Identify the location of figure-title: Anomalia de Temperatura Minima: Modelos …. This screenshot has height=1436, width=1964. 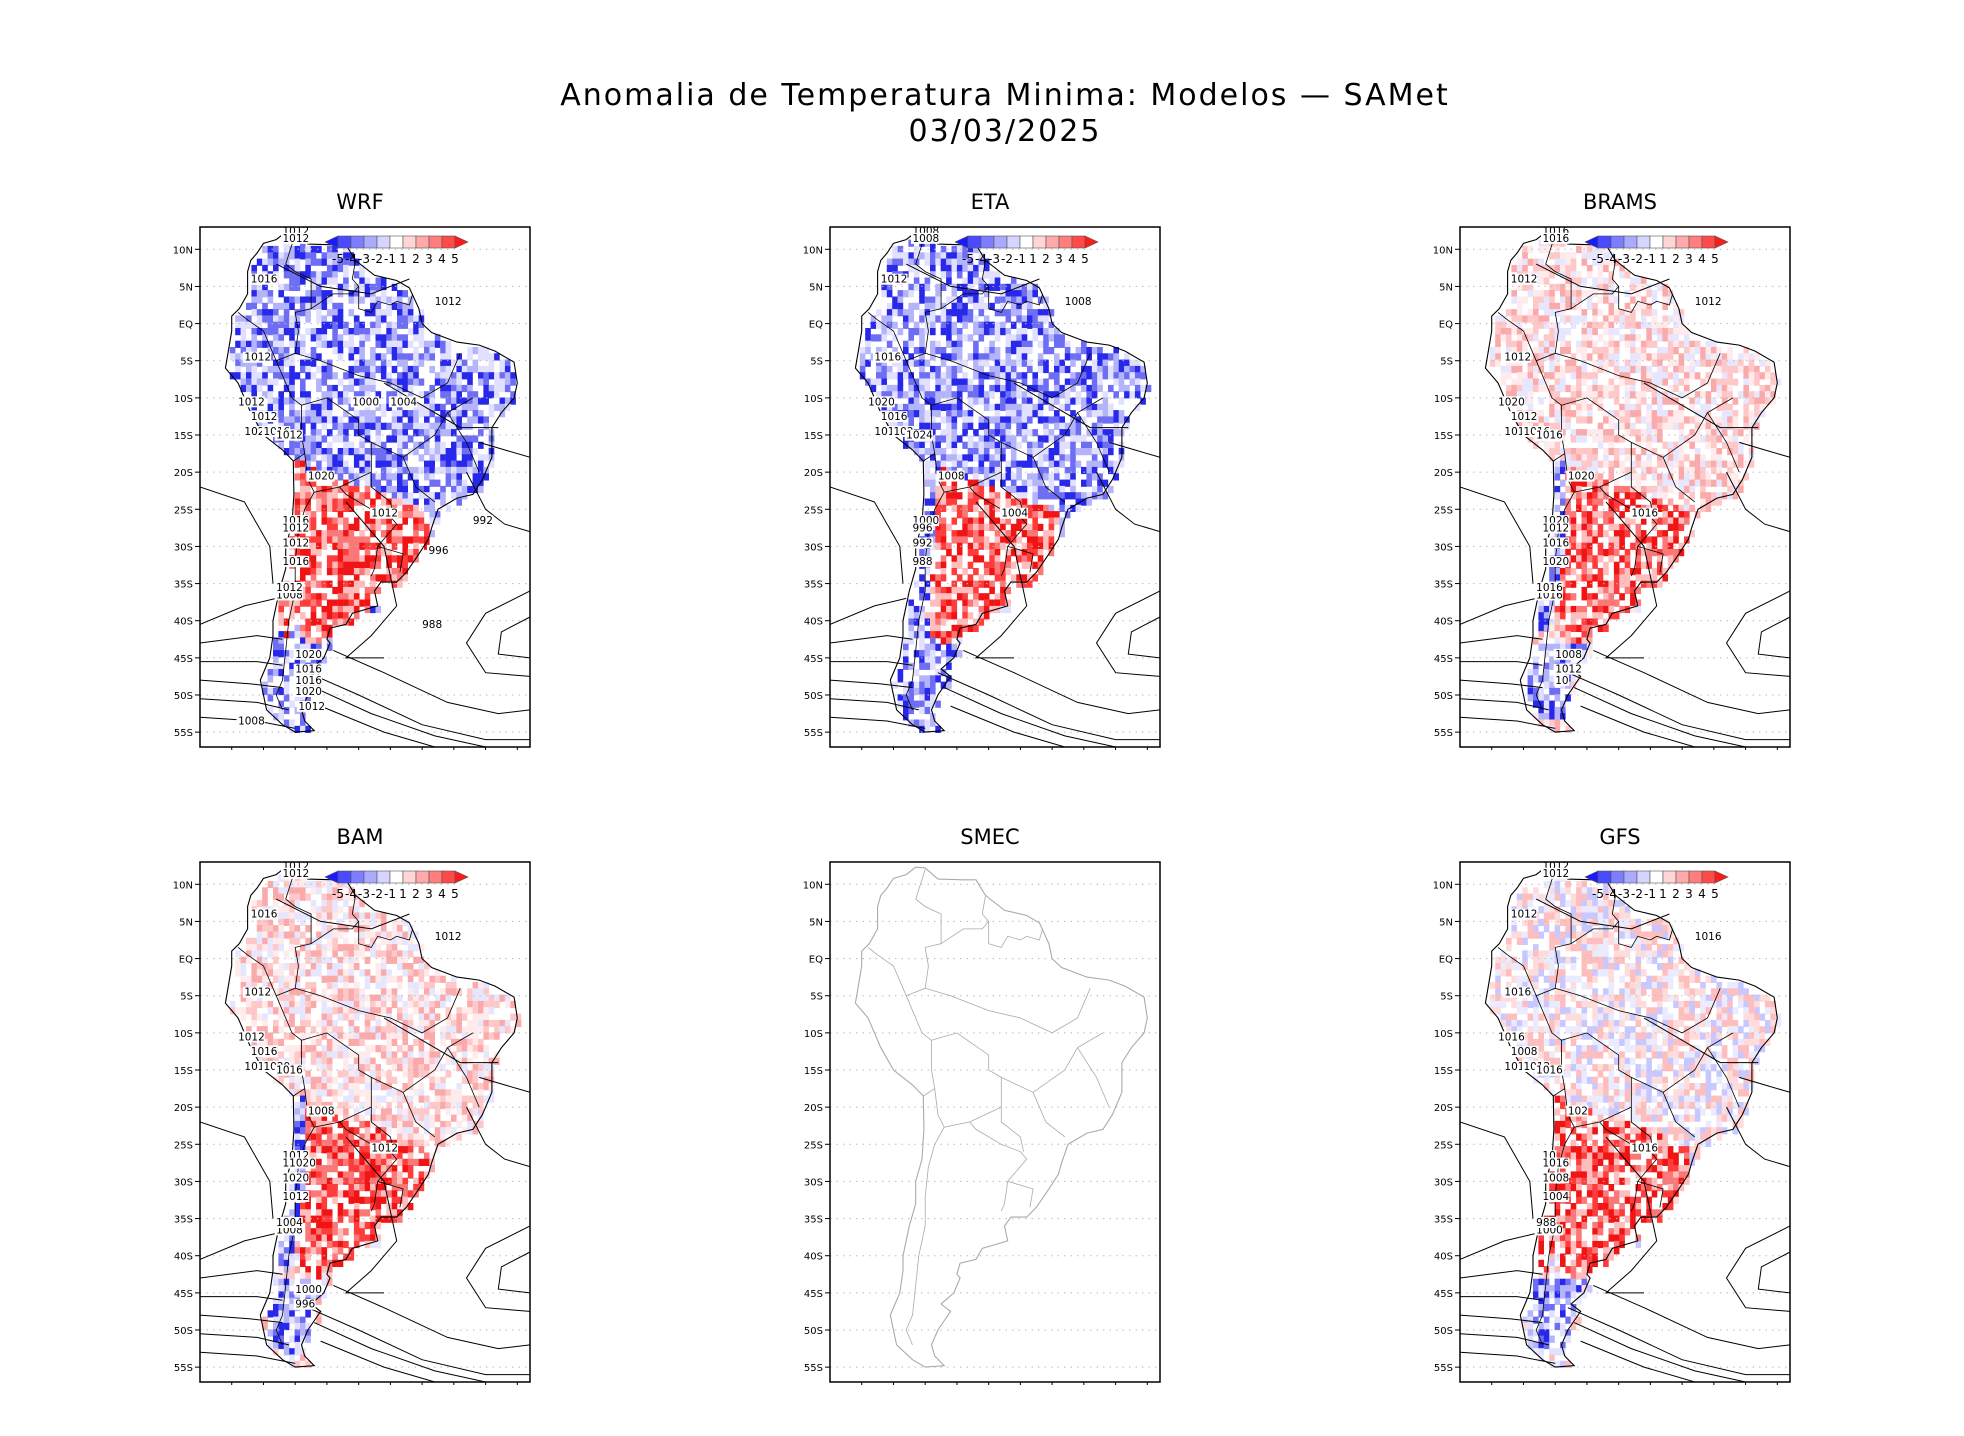
(982, 114).